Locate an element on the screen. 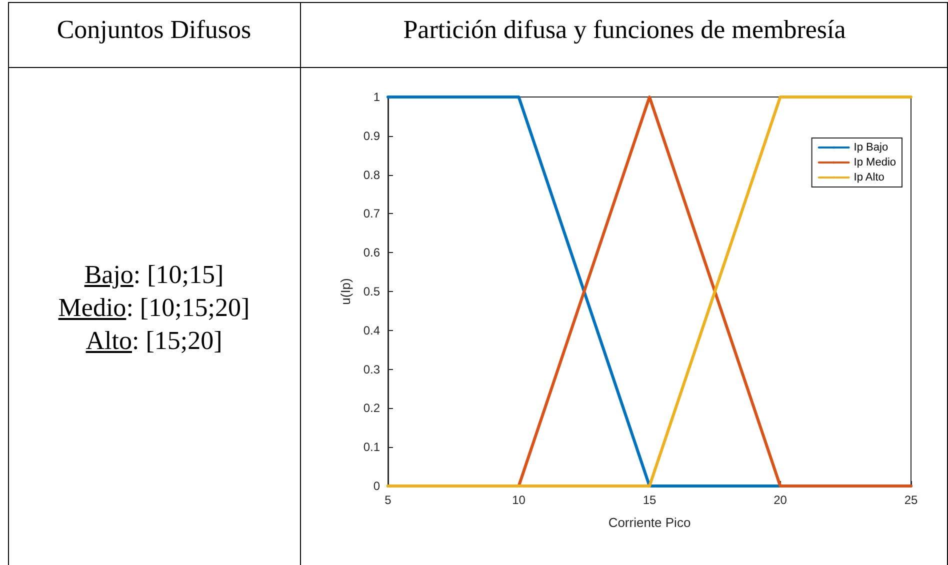  x-tick-label: 20 is located at coordinates (781, 500).